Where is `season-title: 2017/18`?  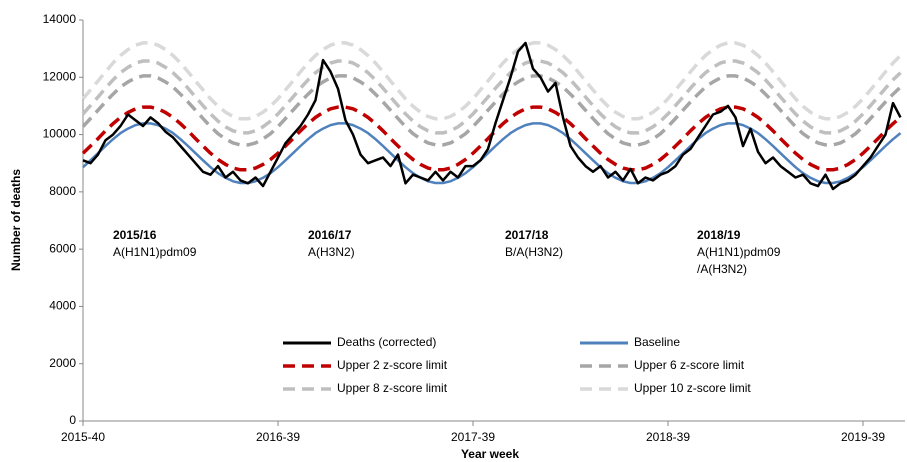
season-title: 2017/18 is located at coordinates (527, 235).